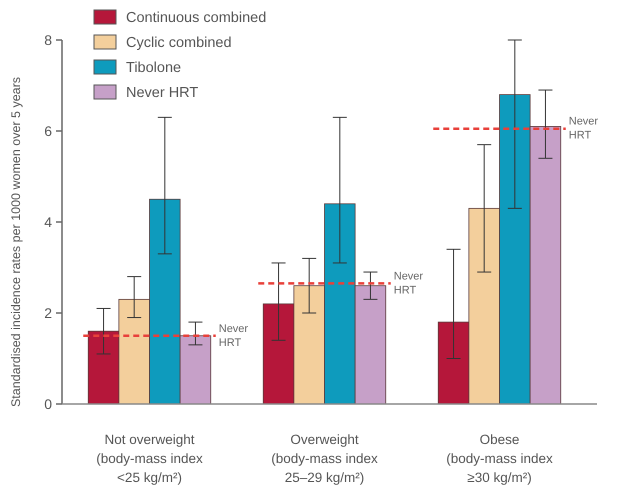  I want to click on y-tick-label: 6, so click(48, 130).